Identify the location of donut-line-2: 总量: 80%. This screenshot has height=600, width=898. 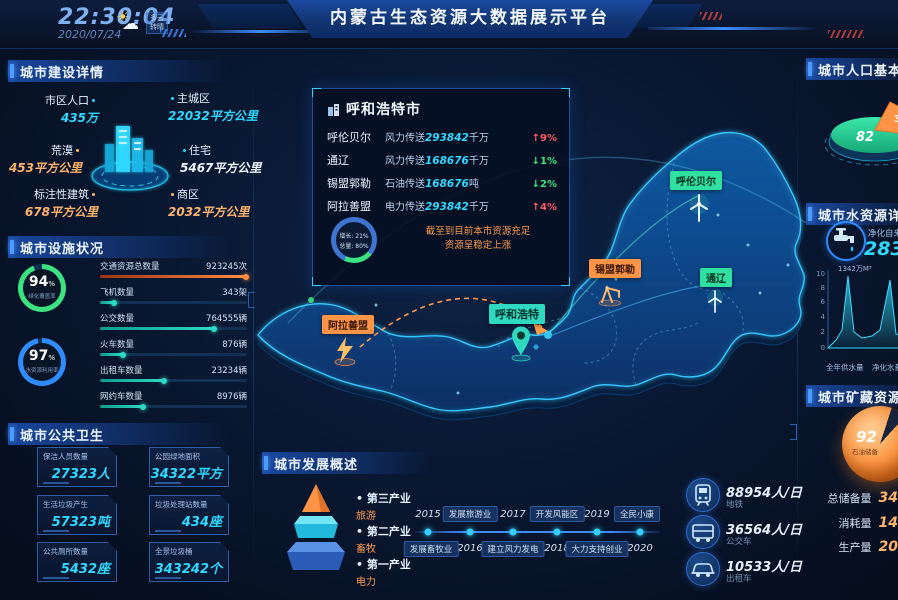
(354, 246).